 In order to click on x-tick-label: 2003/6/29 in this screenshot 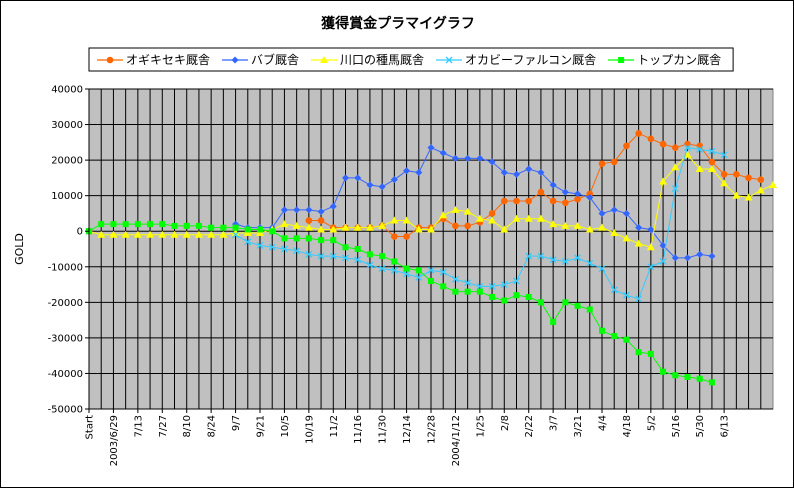, I will do `click(114, 440)`.